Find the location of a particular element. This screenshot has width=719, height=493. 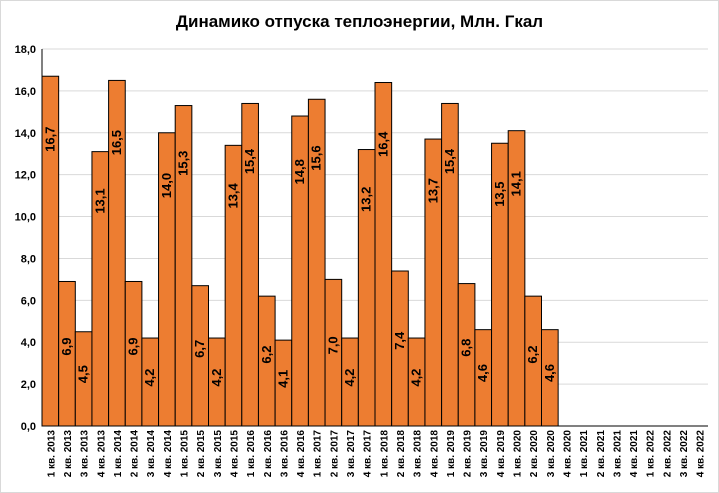

data-label: 16,7 is located at coordinates (49, 139).